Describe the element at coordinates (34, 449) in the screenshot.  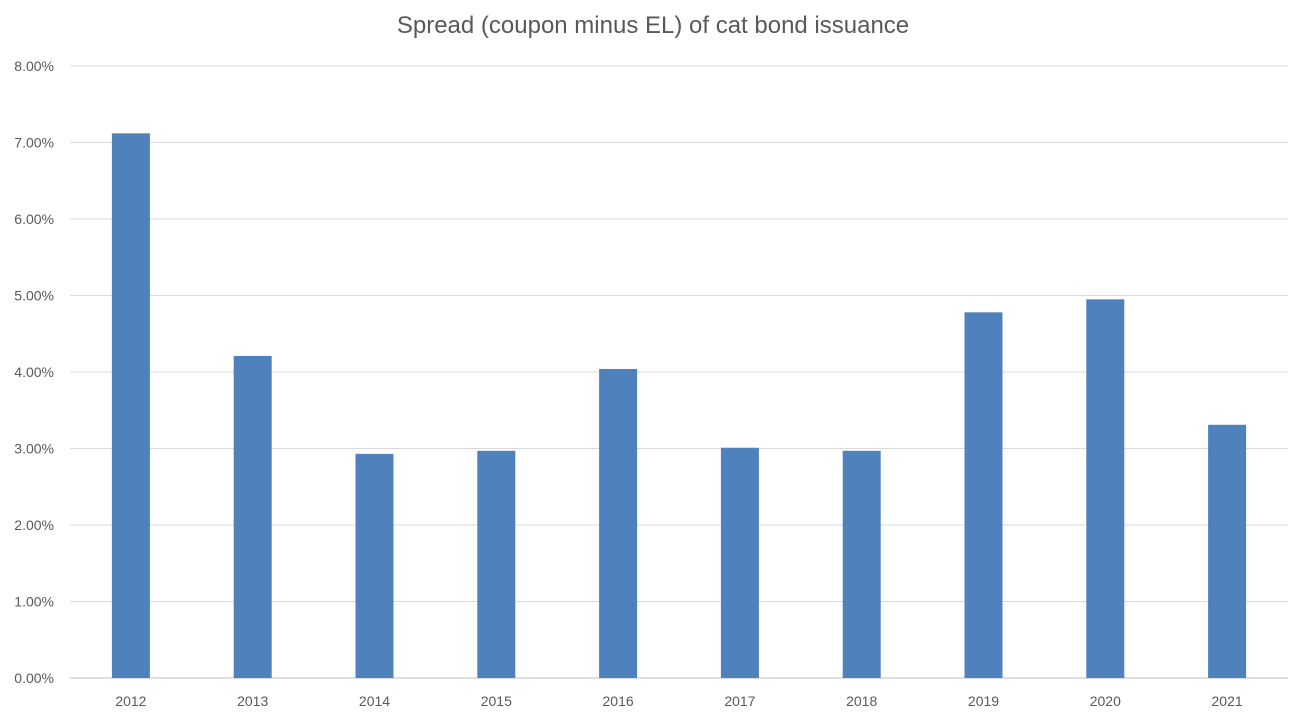
I see `y-tick-label: 3.00%` at that location.